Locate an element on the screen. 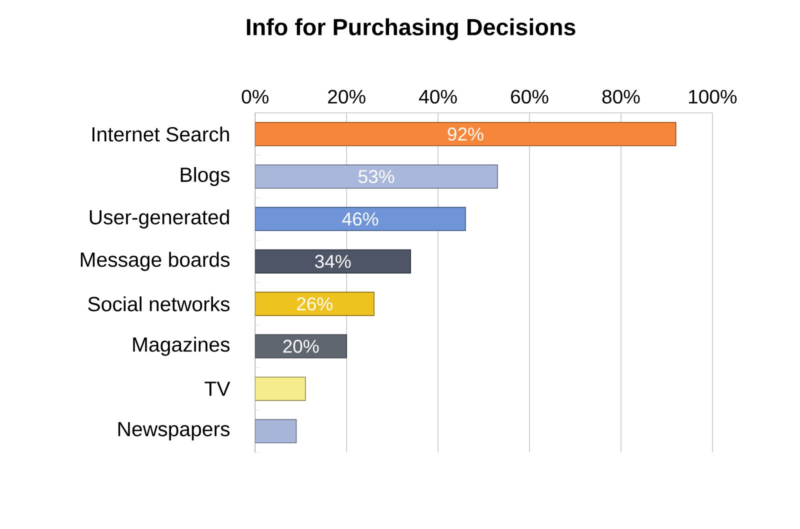 This screenshot has height=529, width=800. bar is located at coordinates (276, 431).